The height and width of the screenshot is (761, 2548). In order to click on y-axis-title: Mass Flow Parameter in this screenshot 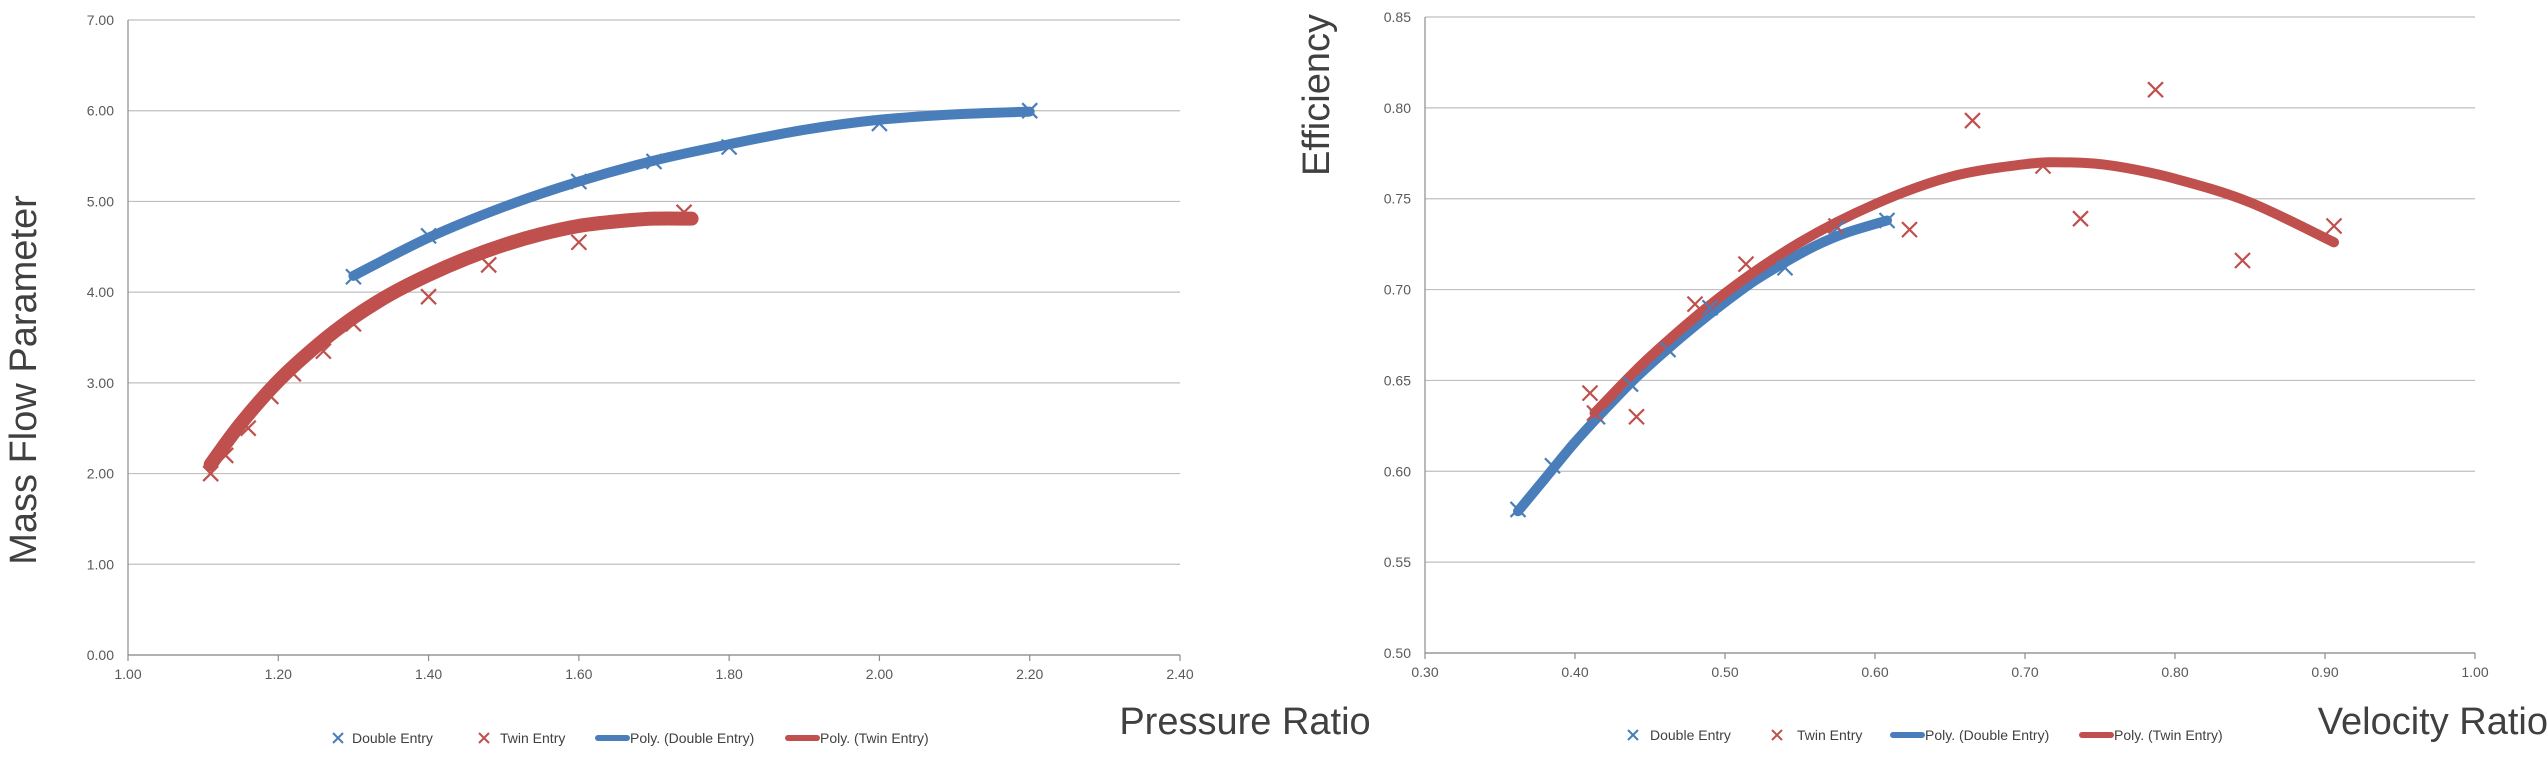, I will do `click(24, 380)`.